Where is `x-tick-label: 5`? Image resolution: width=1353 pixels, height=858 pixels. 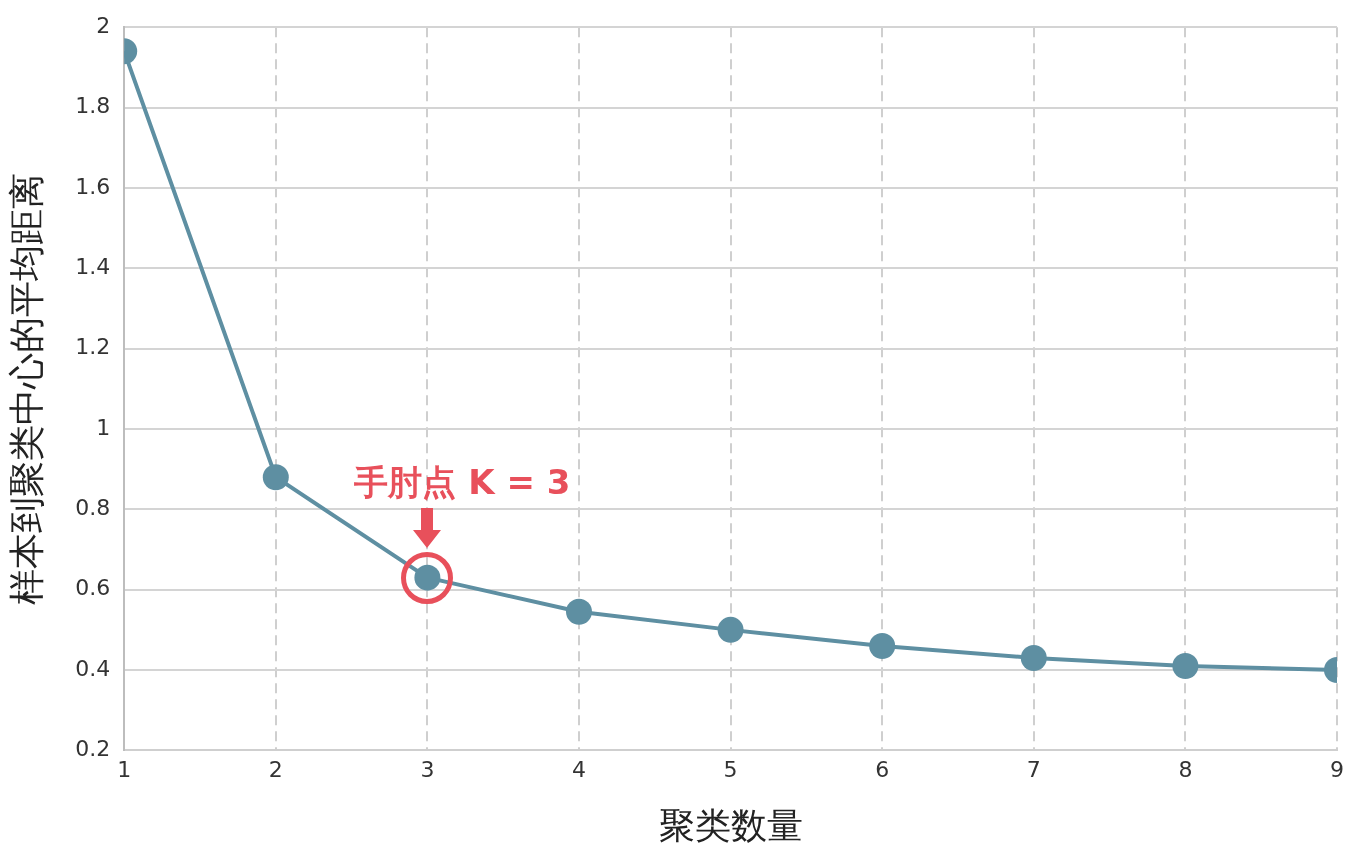 x-tick-label: 5 is located at coordinates (730, 770).